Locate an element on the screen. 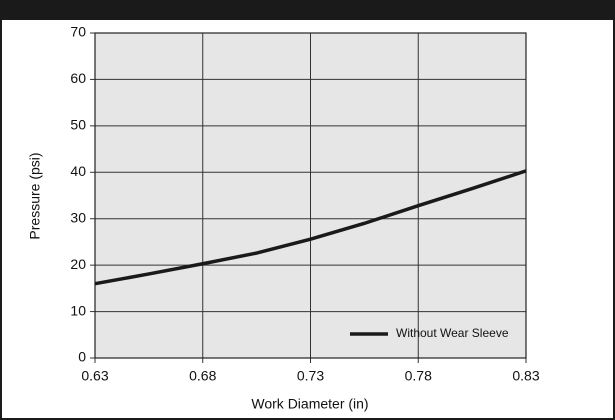 The height and width of the screenshot is (420, 615). x-tick-label: 0.78 is located at coordinates (418, 376).